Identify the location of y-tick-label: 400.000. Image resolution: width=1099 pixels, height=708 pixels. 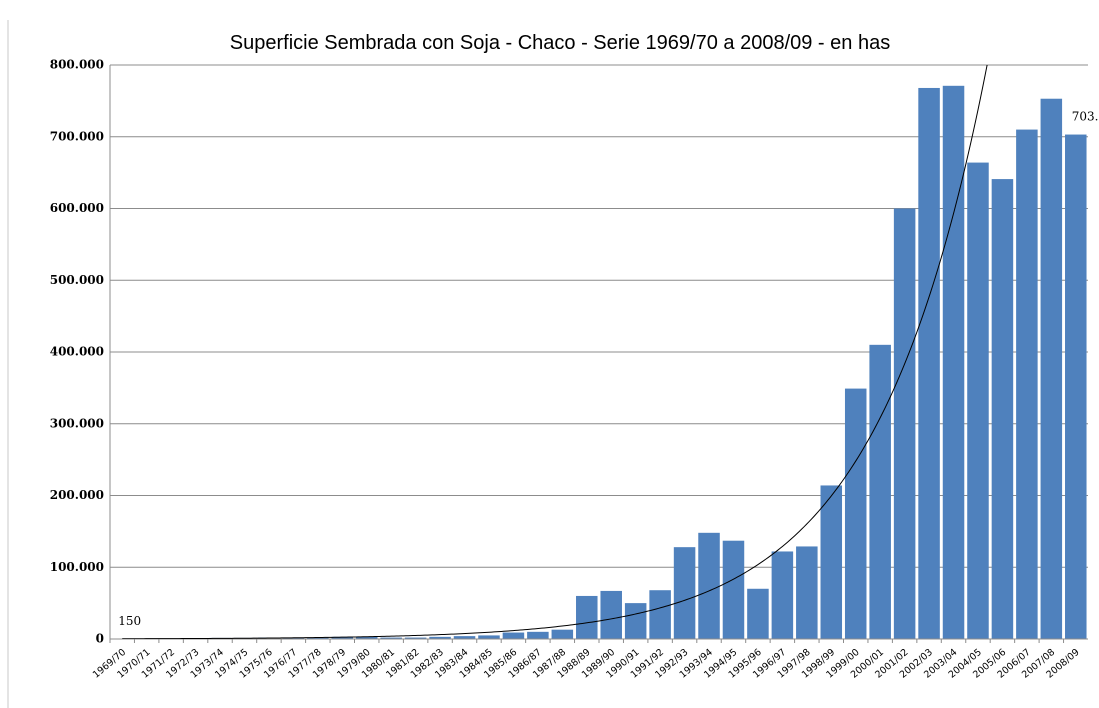
(77, 352).